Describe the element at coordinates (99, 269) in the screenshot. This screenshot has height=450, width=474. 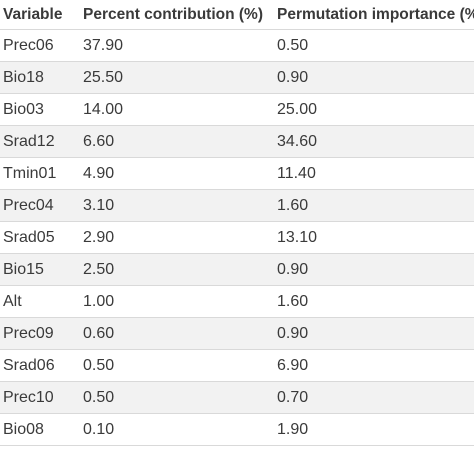
I see `cell-percent-contribution: 2.50` at that location.